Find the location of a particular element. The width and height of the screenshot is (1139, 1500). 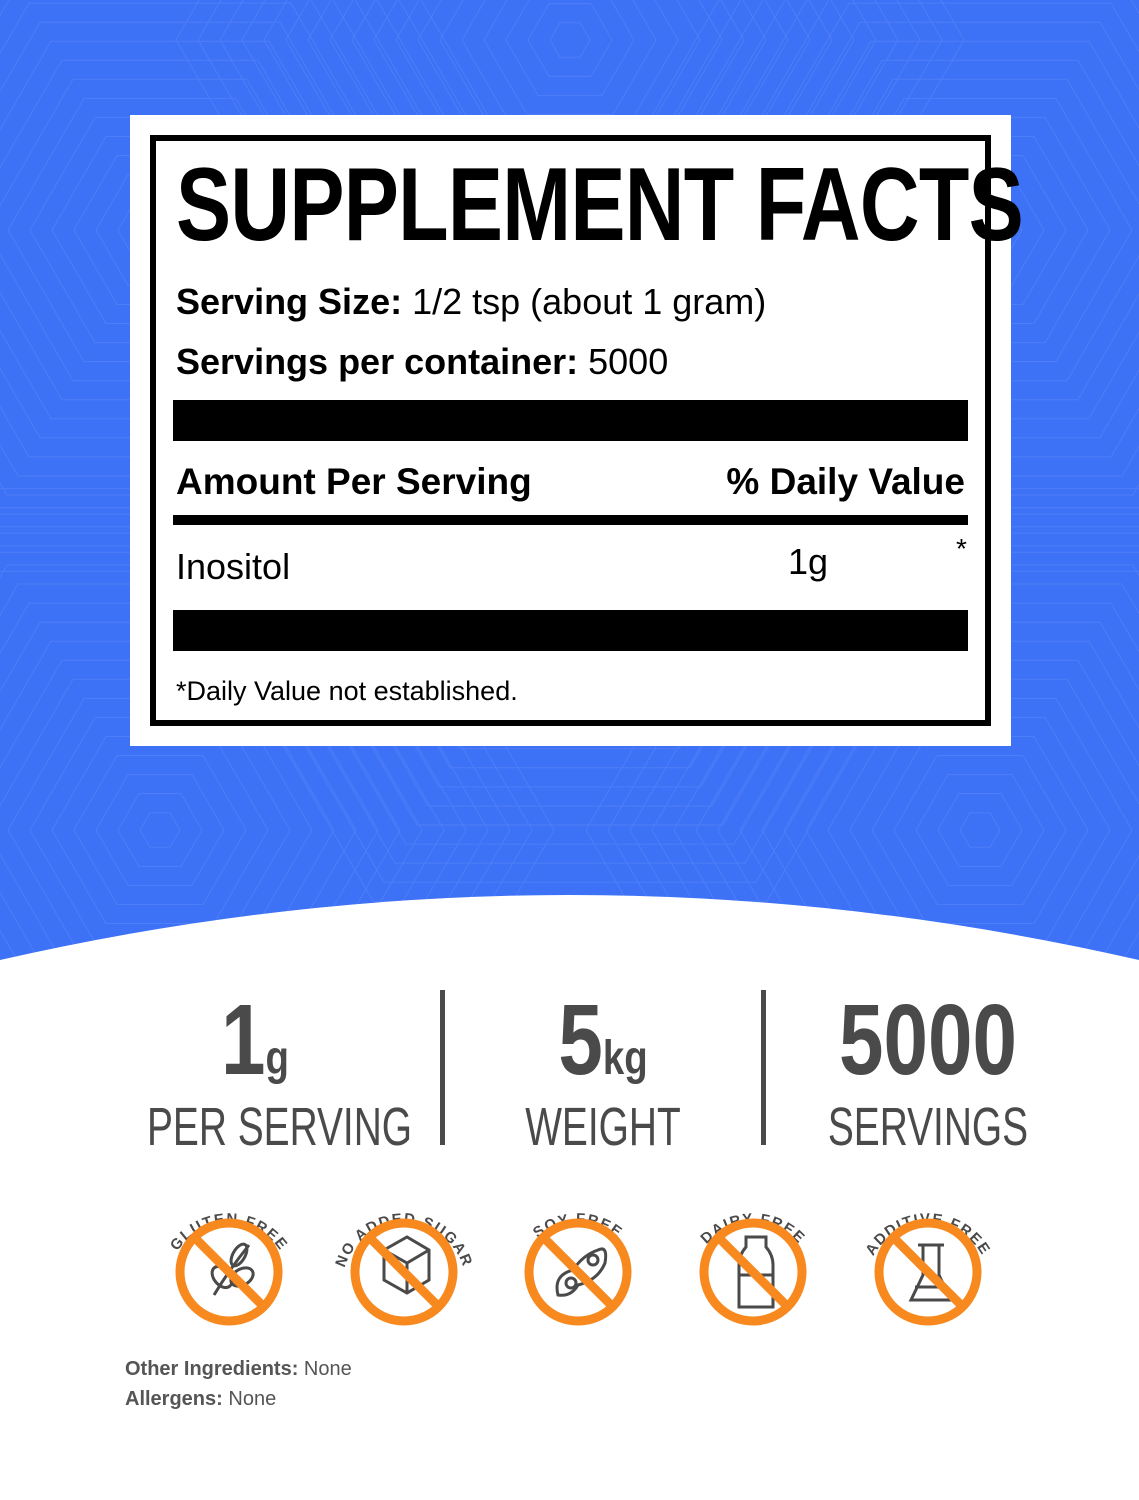

footnote: *Daily Value not established. is located at coordinates (347, 691).